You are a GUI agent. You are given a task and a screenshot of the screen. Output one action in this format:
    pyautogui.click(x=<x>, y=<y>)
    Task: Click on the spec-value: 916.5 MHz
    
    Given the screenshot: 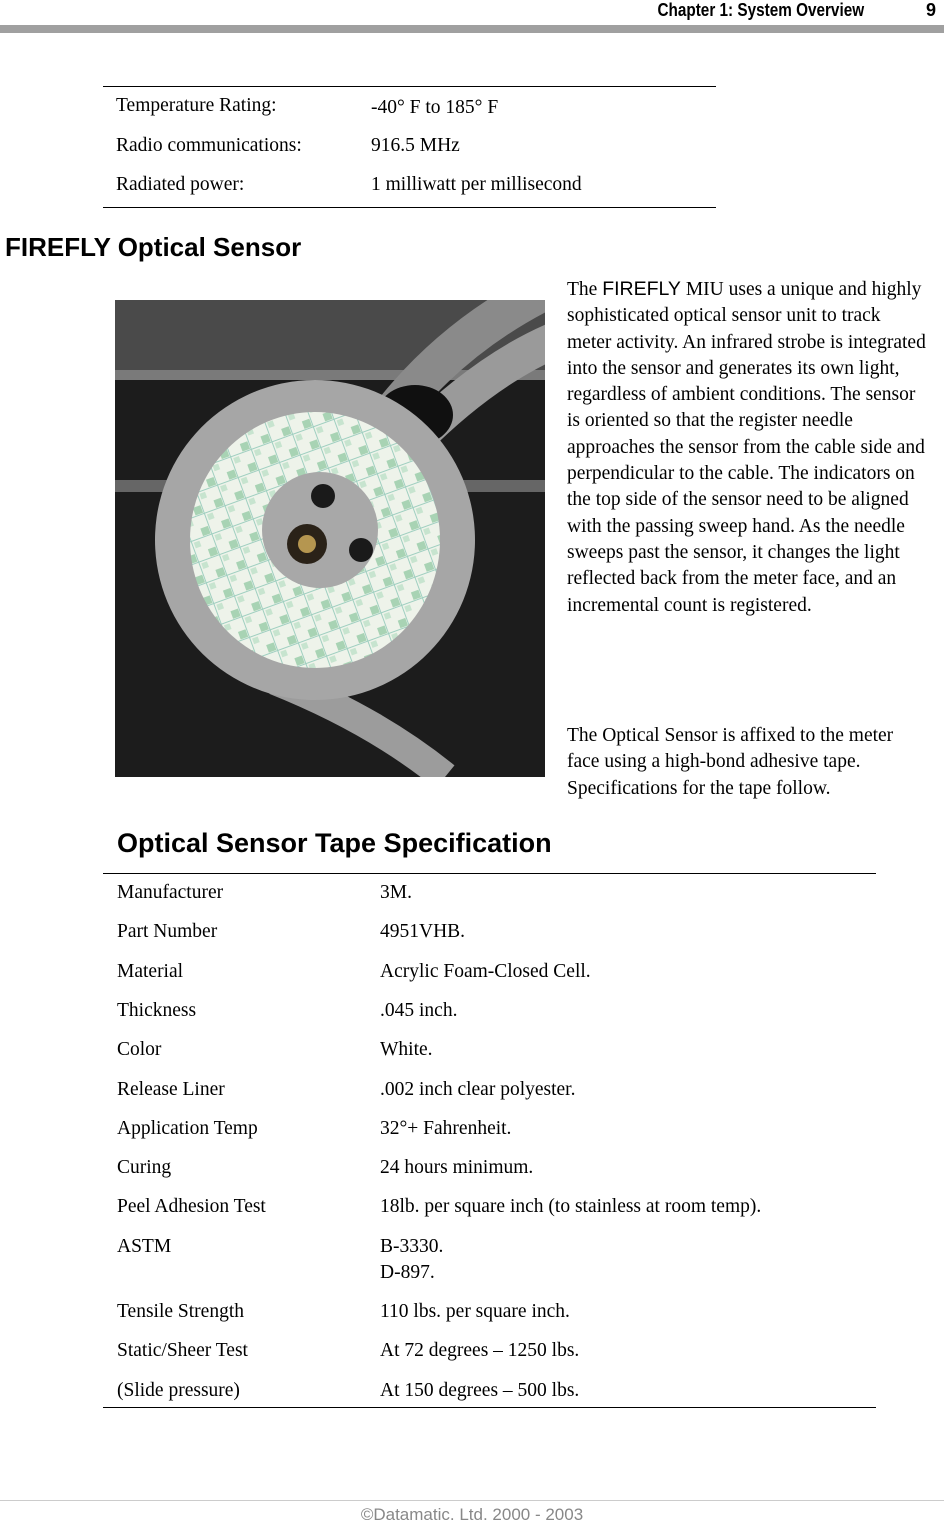 What is the action you would take?
    pyautogui.click(x=415, y=145)
    